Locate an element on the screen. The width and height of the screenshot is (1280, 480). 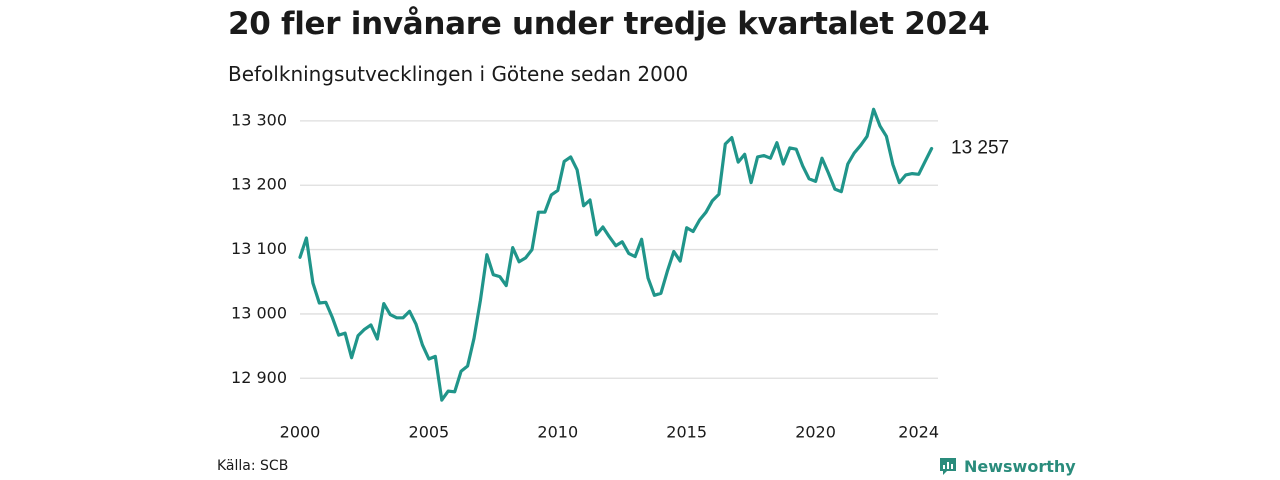
x-tick-label: 2000 is located at coordinates (300, 432).